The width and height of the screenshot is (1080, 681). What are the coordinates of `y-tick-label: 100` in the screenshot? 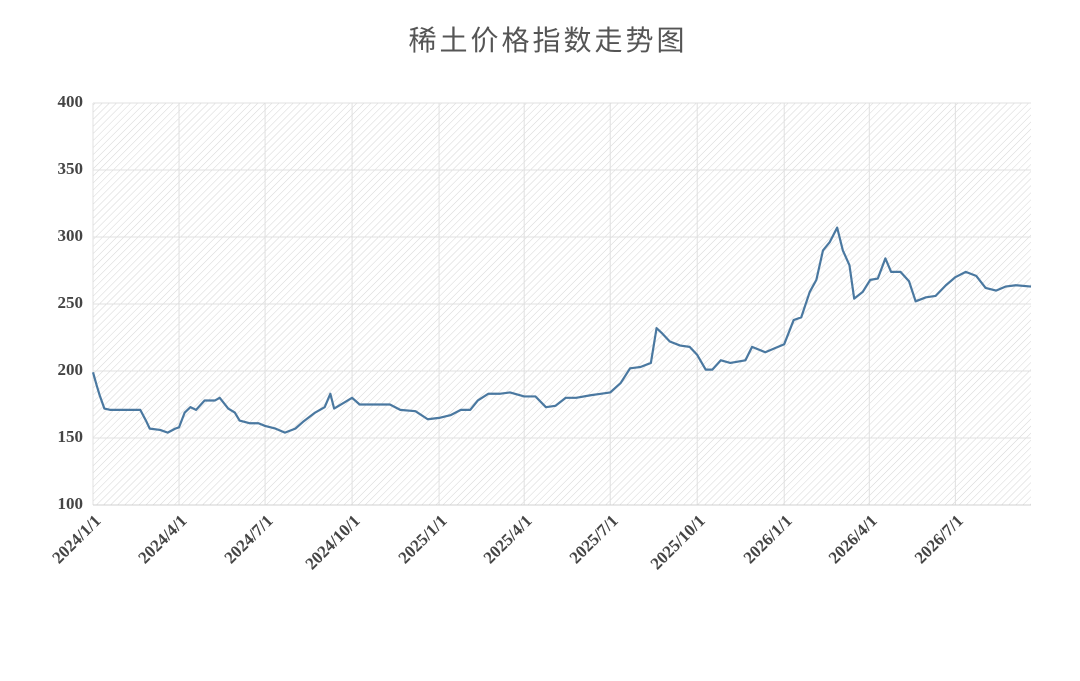 It's located at (71, 503).